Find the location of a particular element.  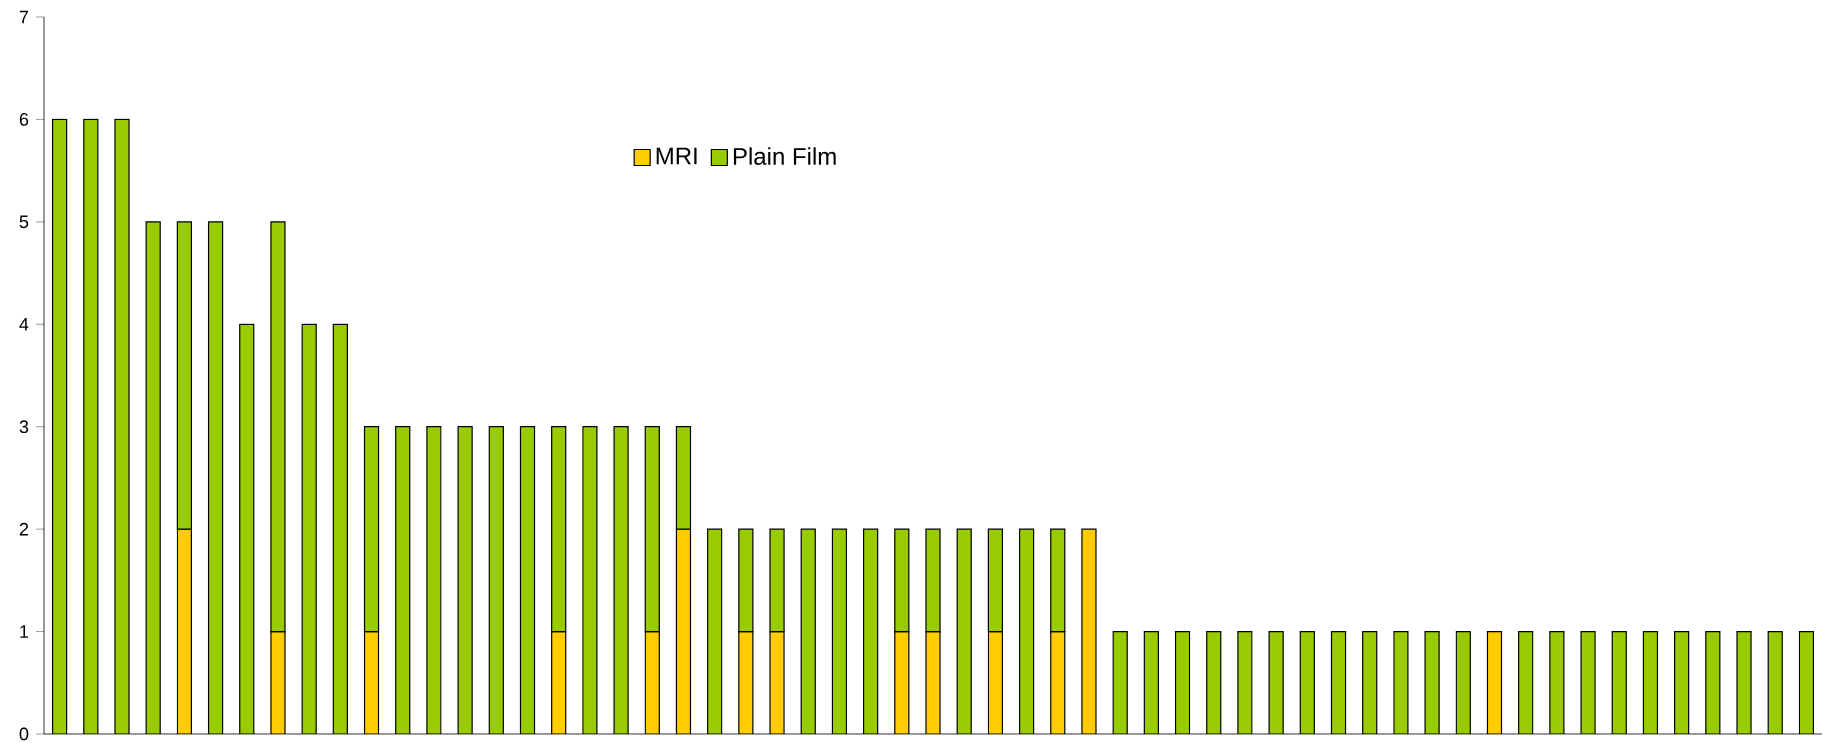

y-tick-label: 7 is located at coordinates (24, 17).